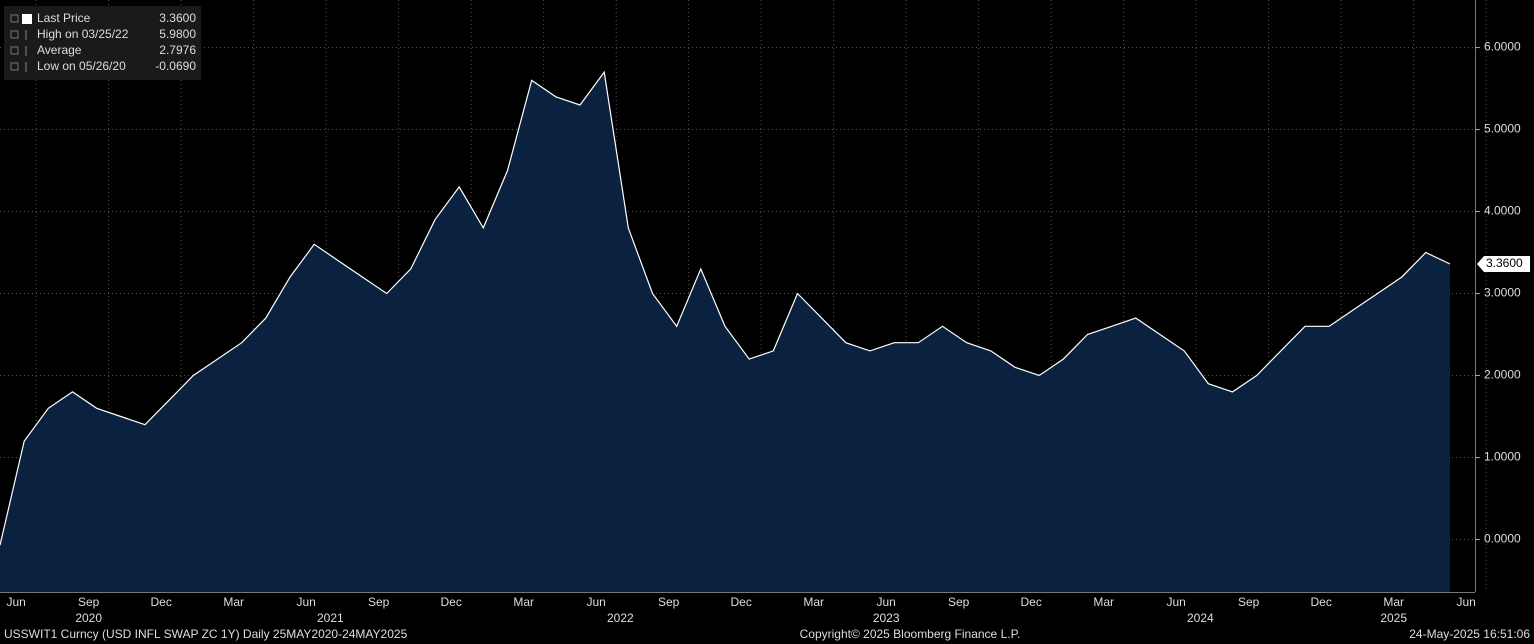 Image resolution: width=1534 pixels, height=644 pixels. I want to click on last-value-tag, so click(1503, 264).